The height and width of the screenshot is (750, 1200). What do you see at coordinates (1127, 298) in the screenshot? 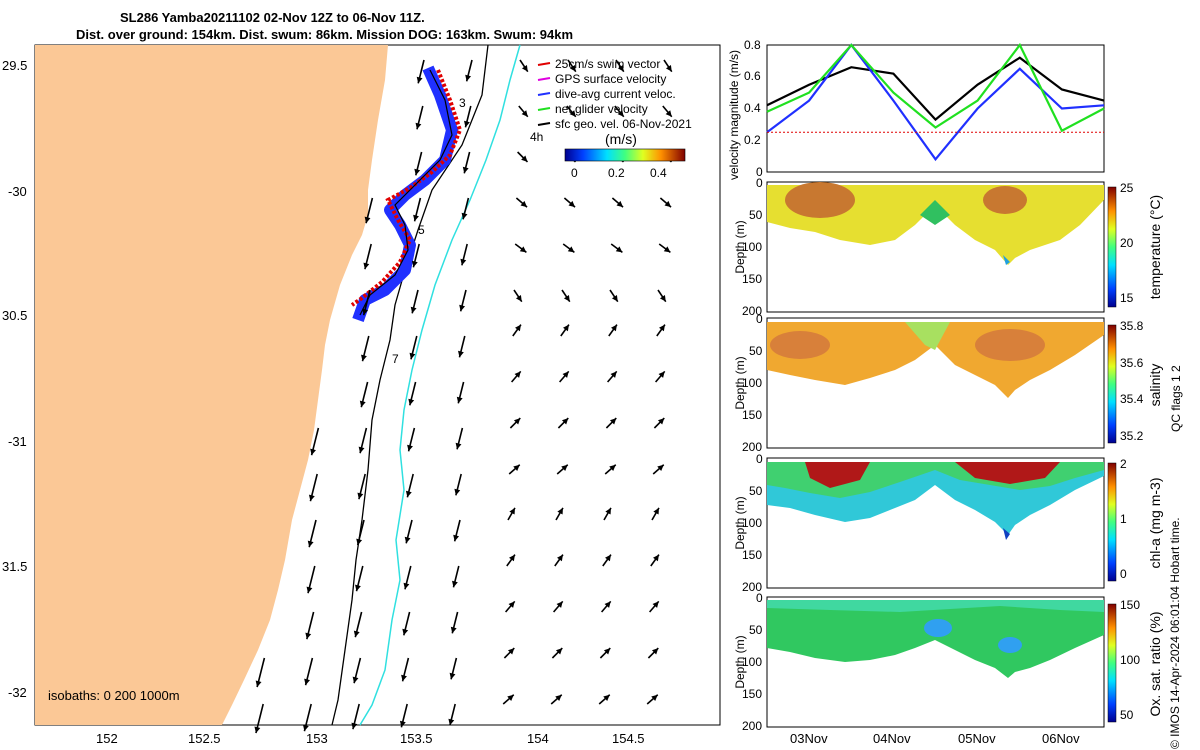
I see `cbar-tick-temperature: 15` at bounding box center [1127, 298].